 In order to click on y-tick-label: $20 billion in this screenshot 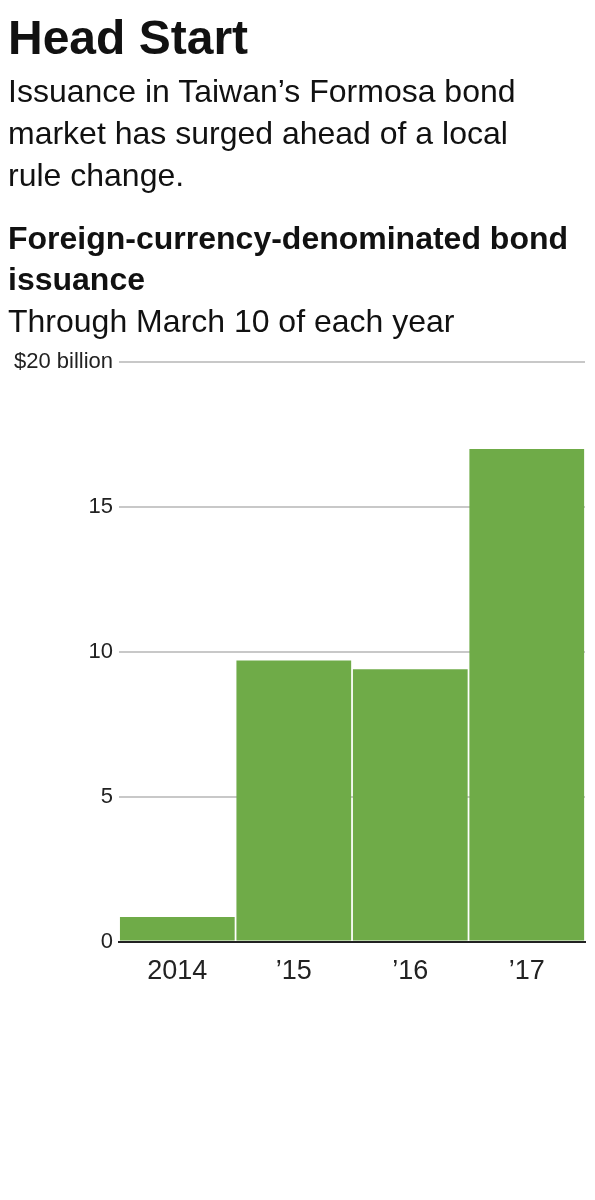, I will do `click(64, 361)`.